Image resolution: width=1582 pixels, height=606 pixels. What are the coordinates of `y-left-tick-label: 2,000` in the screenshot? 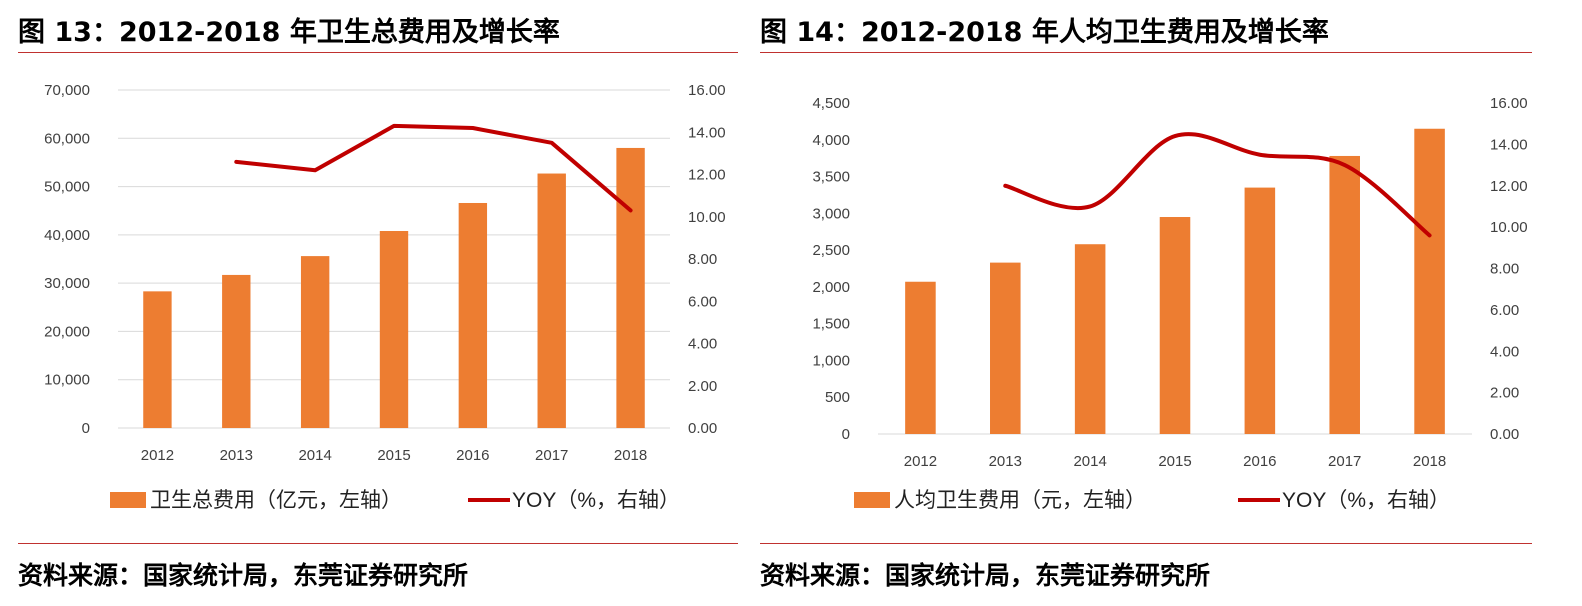 It's located at (831, 287).